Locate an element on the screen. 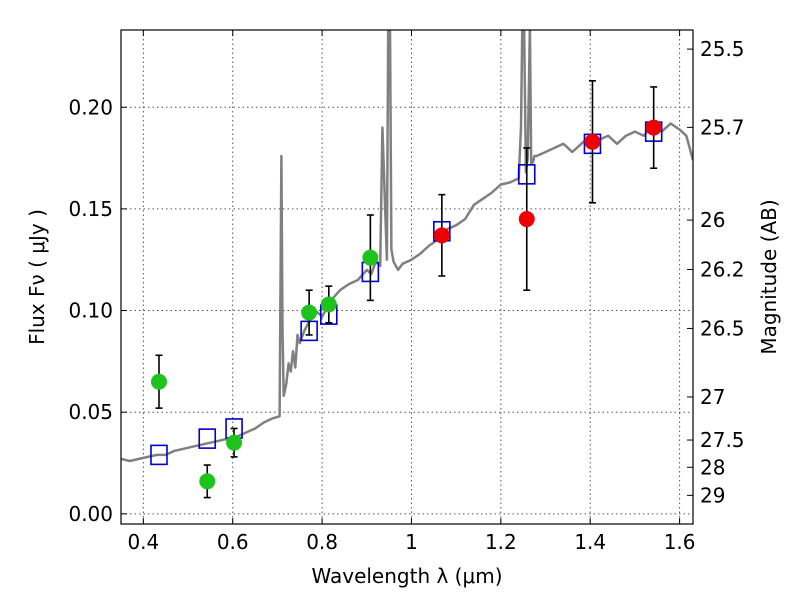 The image size is (800, 600). y-tick-label: 0.20 is located at coordinates (90, 107).